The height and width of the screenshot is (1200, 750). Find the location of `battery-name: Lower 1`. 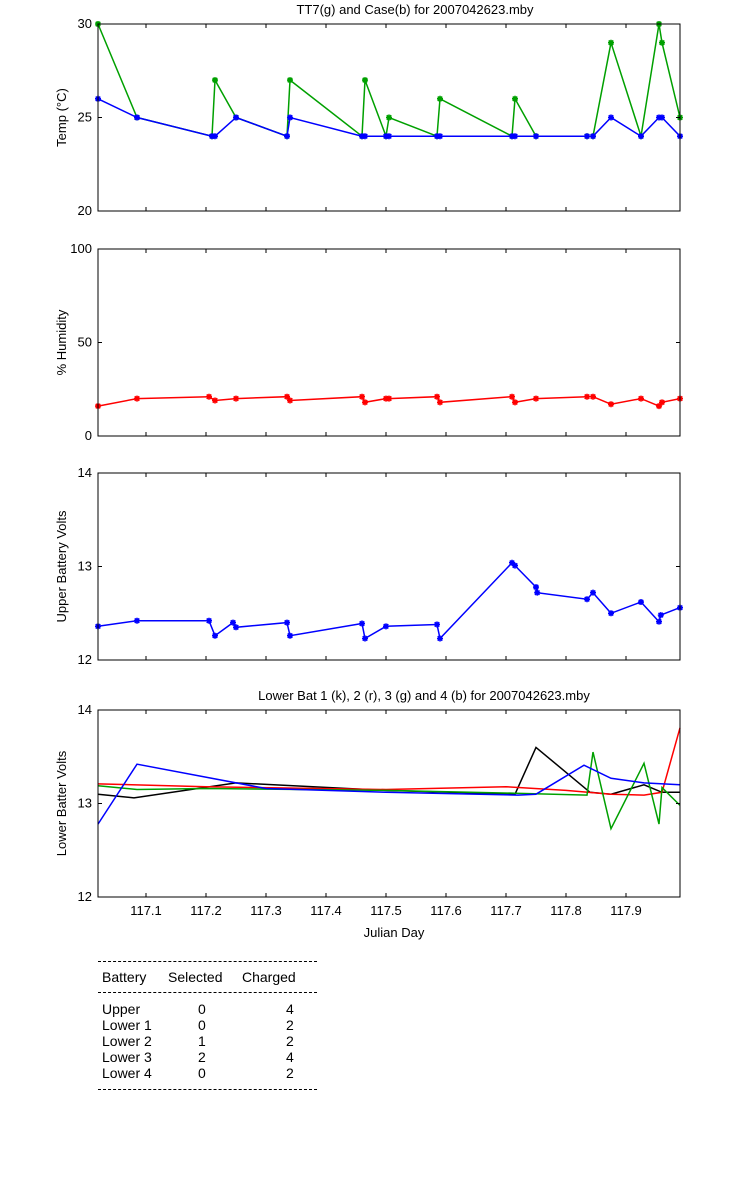

battery-name: Lower 1 is located at coordinates (127, 1025).